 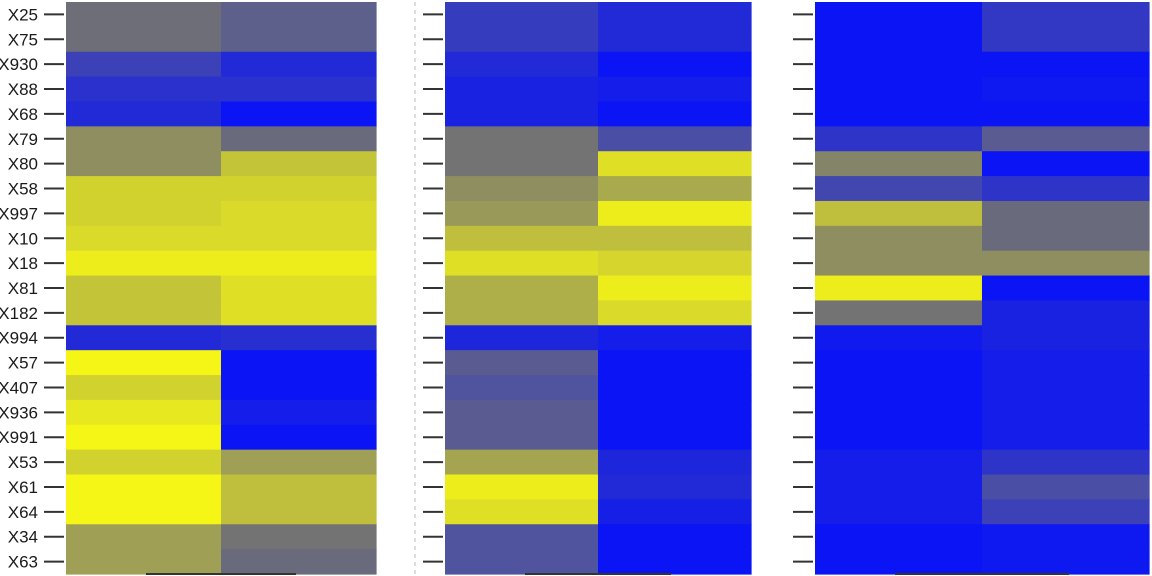 What do you see at coordinates (23, 89) in the screenshot?
I see `row-label-x88: X88` at bounding box center [23, 89].